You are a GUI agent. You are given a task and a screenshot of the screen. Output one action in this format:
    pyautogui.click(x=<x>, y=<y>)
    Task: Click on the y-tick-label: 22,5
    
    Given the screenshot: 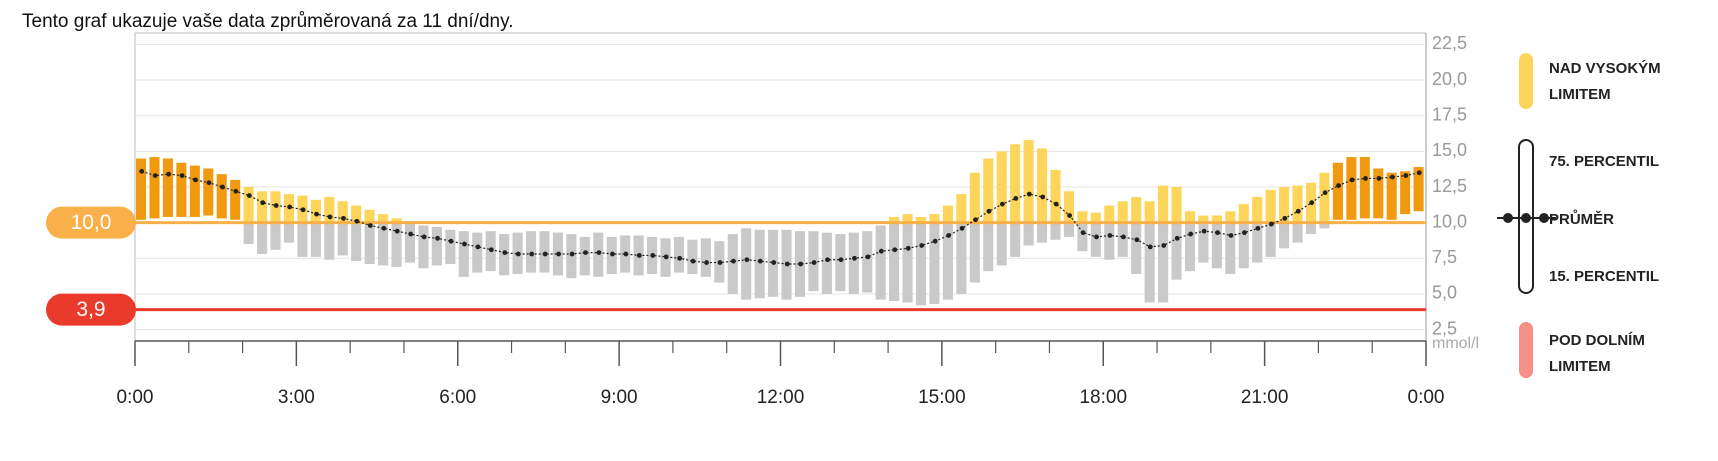 What is the action you would take?
    pyautogui.click(x=1449, y=43)
    